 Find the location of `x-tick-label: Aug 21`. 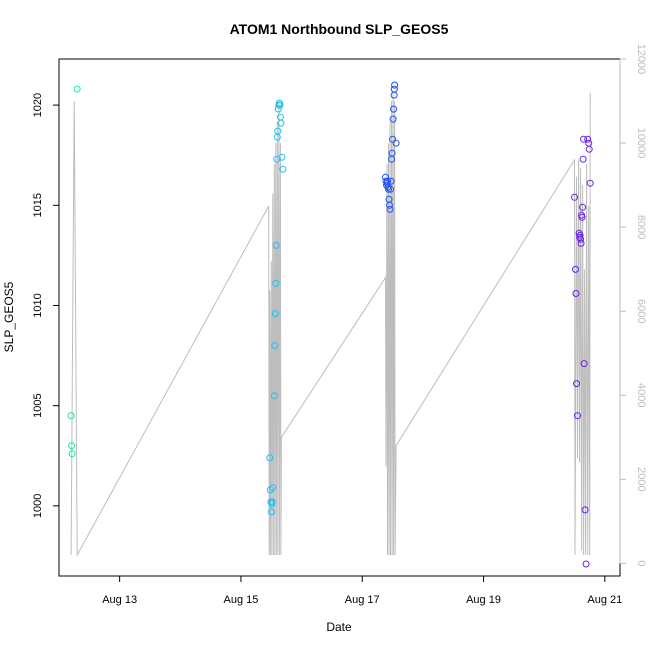

x-tick-label: Aug 21 is located at coordinates (604, 600).